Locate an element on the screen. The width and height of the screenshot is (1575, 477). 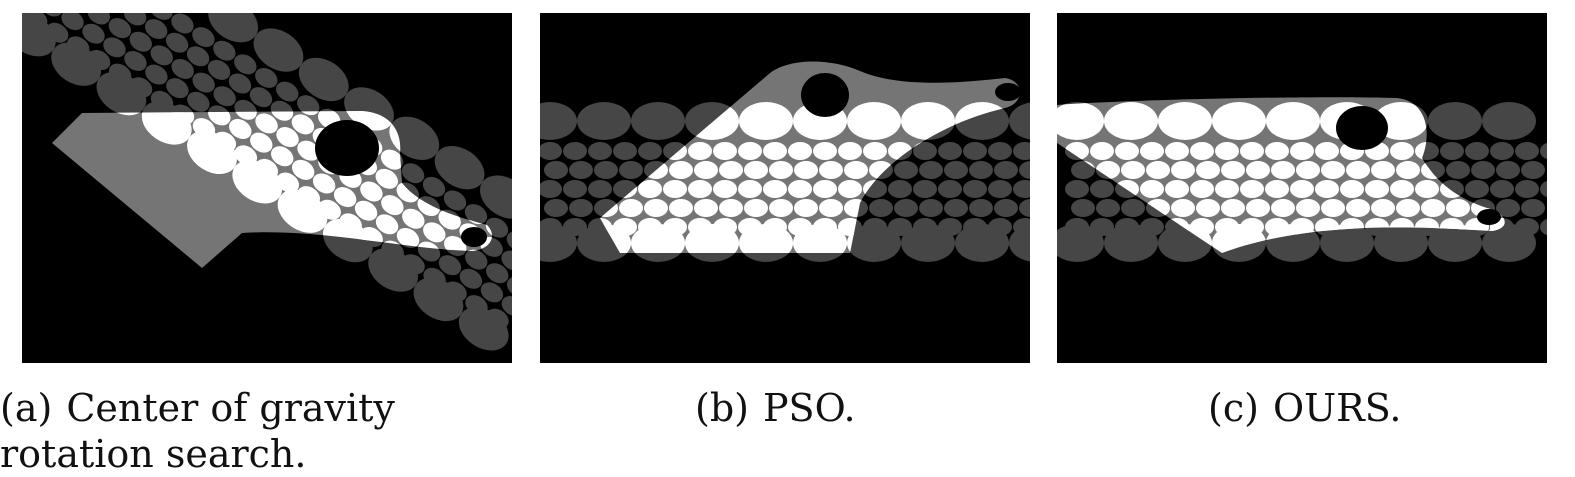
caption-b-text: PSO. is located at coordinates (809, 408).